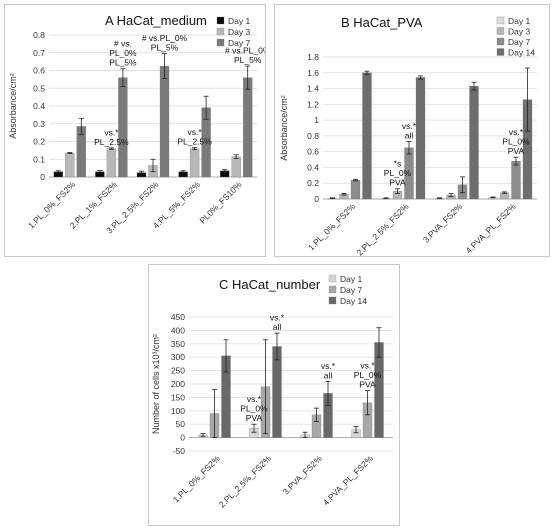  Describe the element at coordinates (313, 136) in the screenshot. I see `chart-b-y-tick-label: 0.8` at that location.